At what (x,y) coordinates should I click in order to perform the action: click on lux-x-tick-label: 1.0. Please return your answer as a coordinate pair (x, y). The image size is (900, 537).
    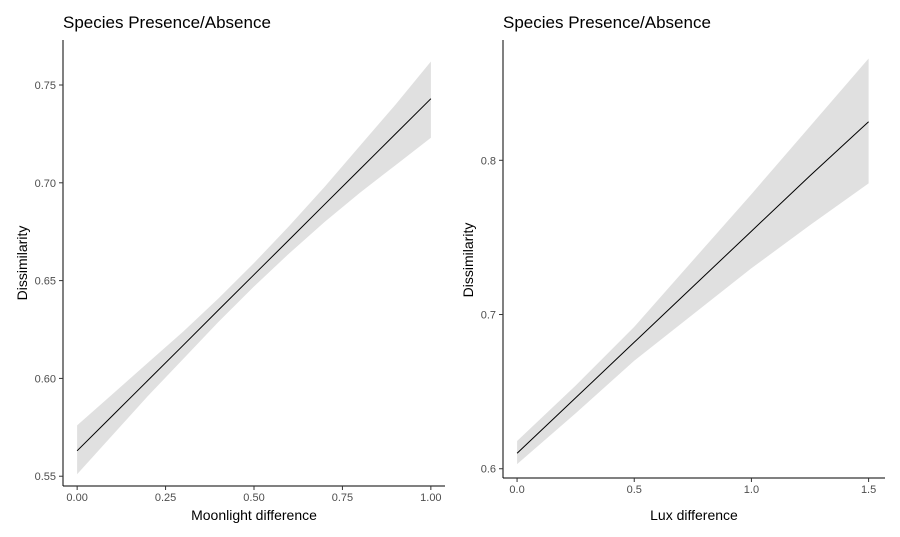
    Looking at the image, I should click on (751, 490).